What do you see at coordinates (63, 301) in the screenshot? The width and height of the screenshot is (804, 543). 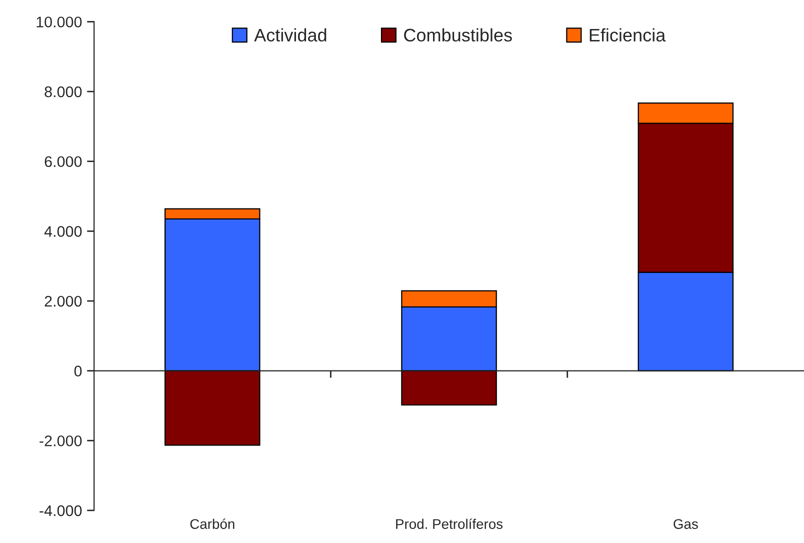 I see `y-tick-label: 2.000` at bounding box center [63, 301].